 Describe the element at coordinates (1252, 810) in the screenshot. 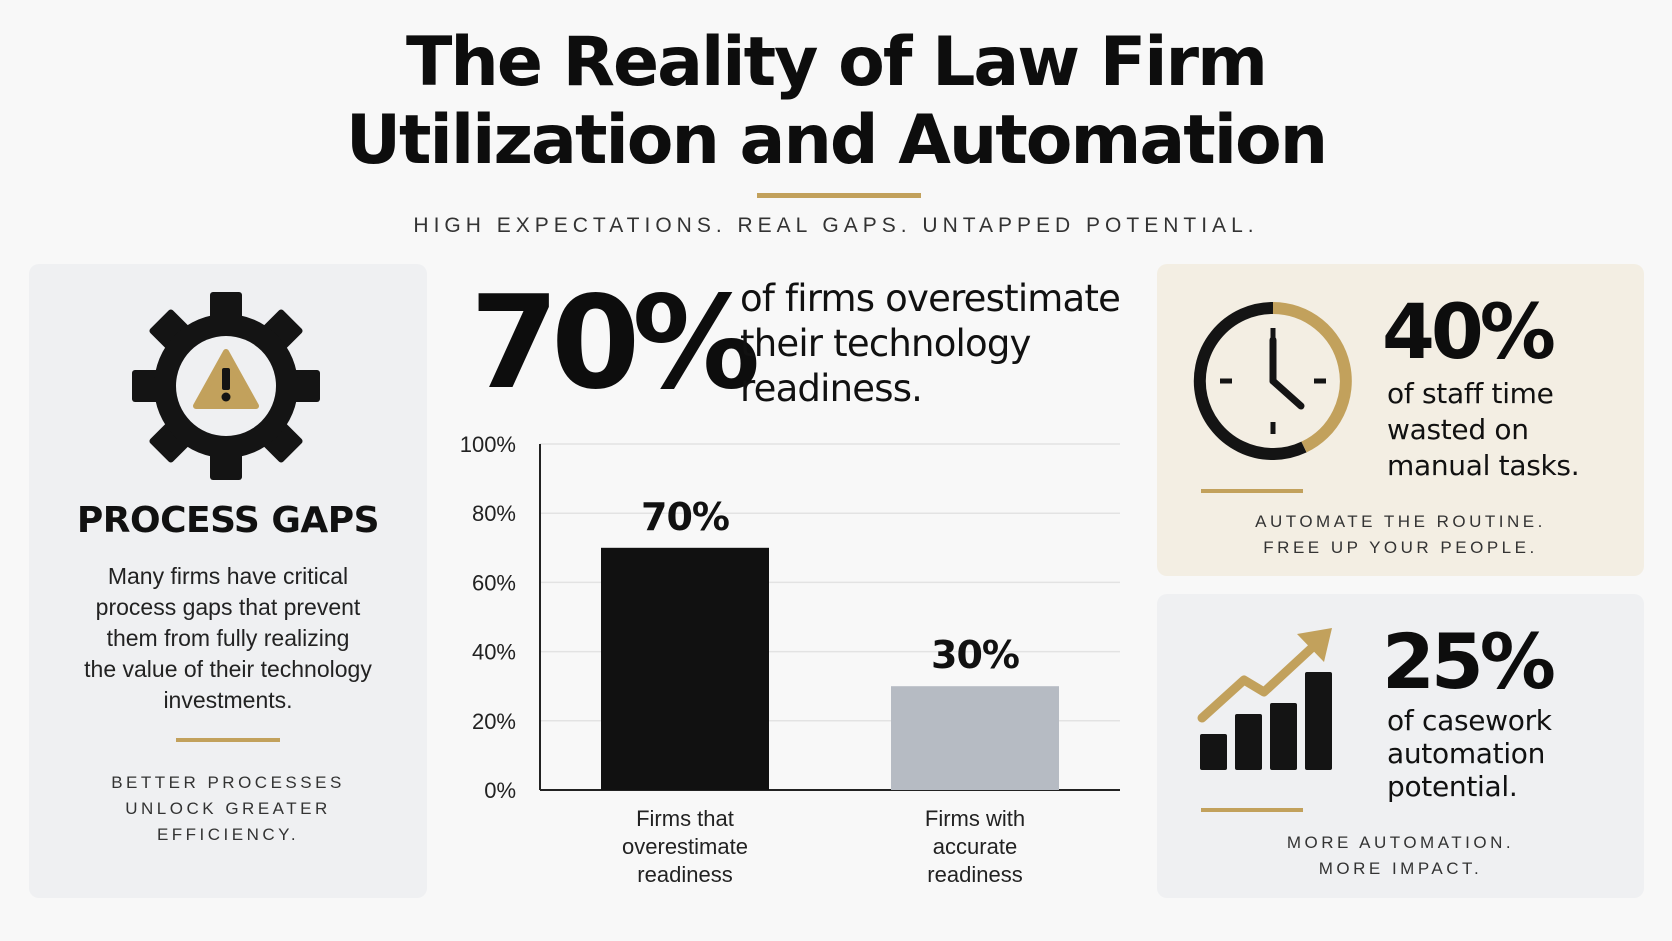

I see `automation-divider` at that location.